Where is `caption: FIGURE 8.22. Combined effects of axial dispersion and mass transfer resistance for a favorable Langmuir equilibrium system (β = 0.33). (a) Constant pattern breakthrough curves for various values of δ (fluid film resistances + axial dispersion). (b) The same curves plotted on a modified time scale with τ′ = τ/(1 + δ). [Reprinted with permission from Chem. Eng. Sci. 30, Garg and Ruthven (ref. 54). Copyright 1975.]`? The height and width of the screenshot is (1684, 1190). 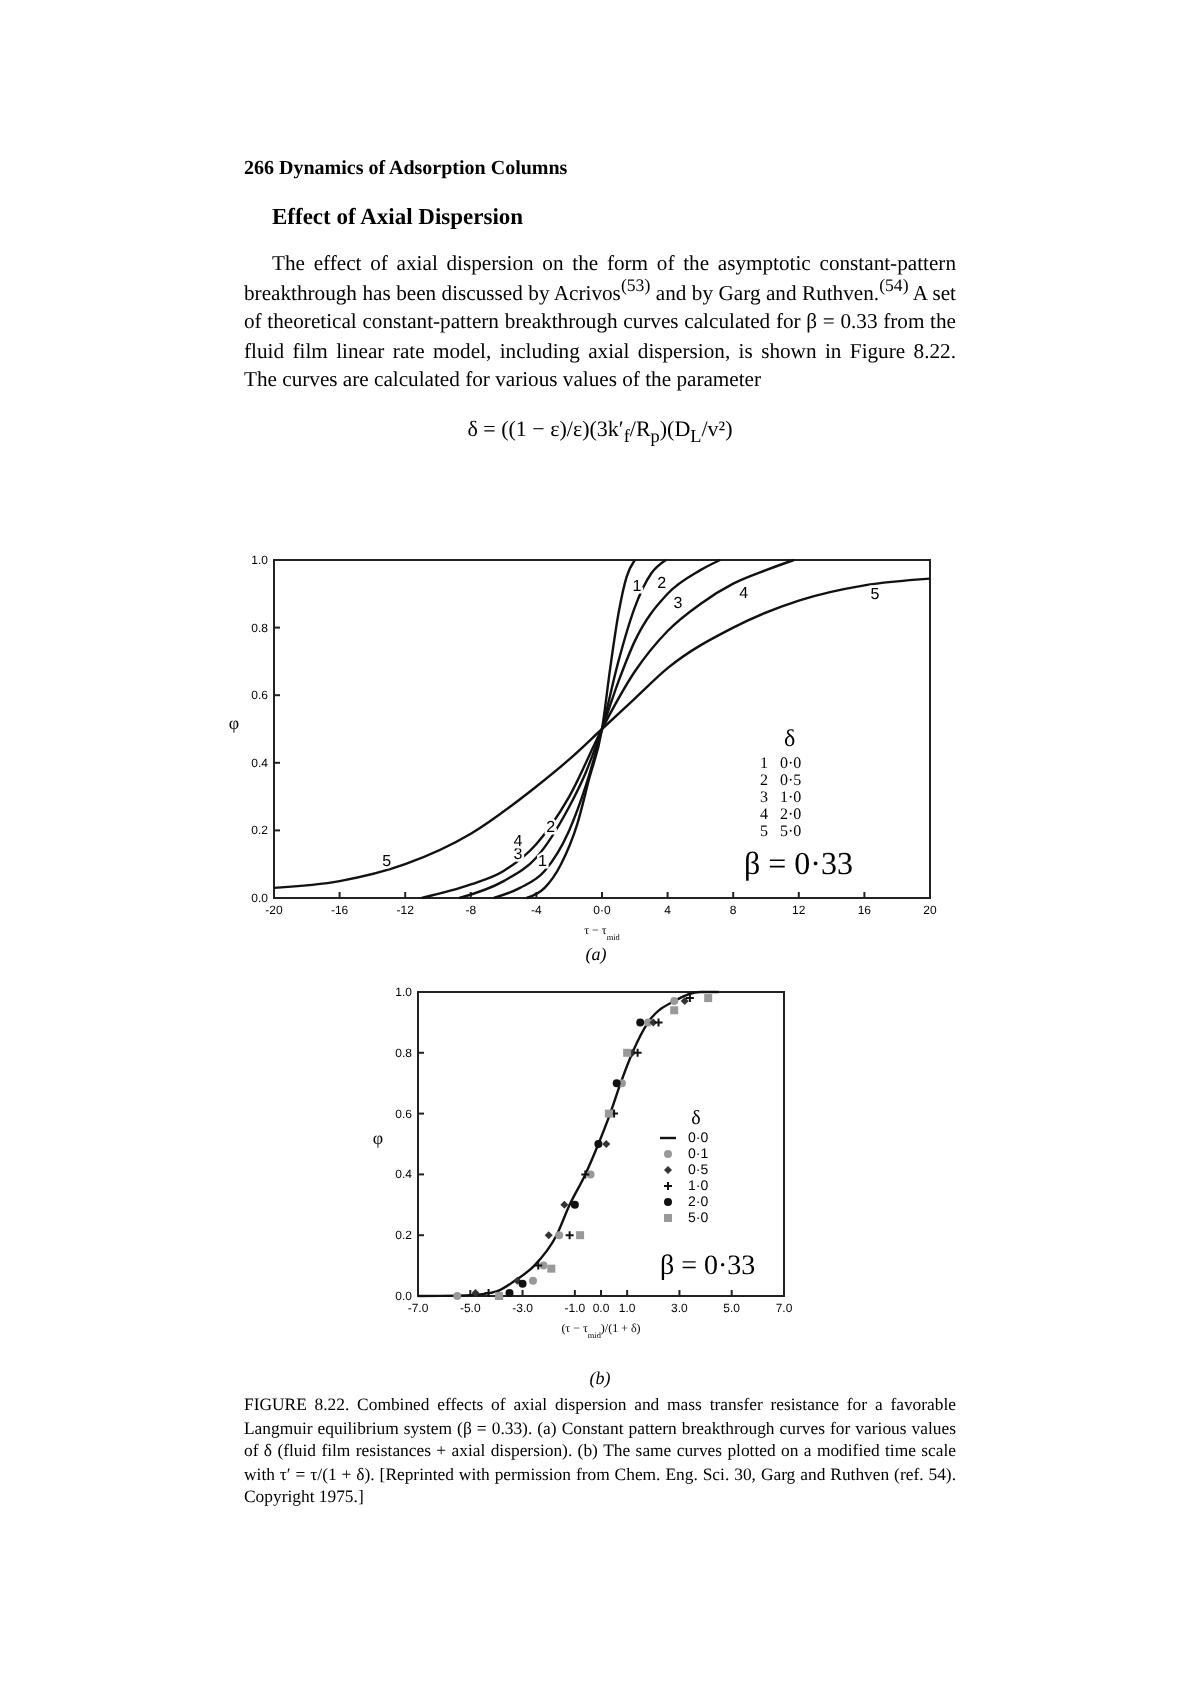 caption: FIGURE 8.22. Combined effects of axial dispersion and mass transfer resistance for a favorable Langmuir equilibrium system (β = 0.33). (a) Constant pattern breakthrough curves for various values of δ (fluid film resistances + axial dispersion). (b) The same curves plotted on a modified time scale with τ′ = τ/(1 + δ). [Reprinted with permission from Chem. Eng. Sci. 30, Garg and Ruthven (ref. 54). Copyright 1975.] is located at coordinates (600, 1451).